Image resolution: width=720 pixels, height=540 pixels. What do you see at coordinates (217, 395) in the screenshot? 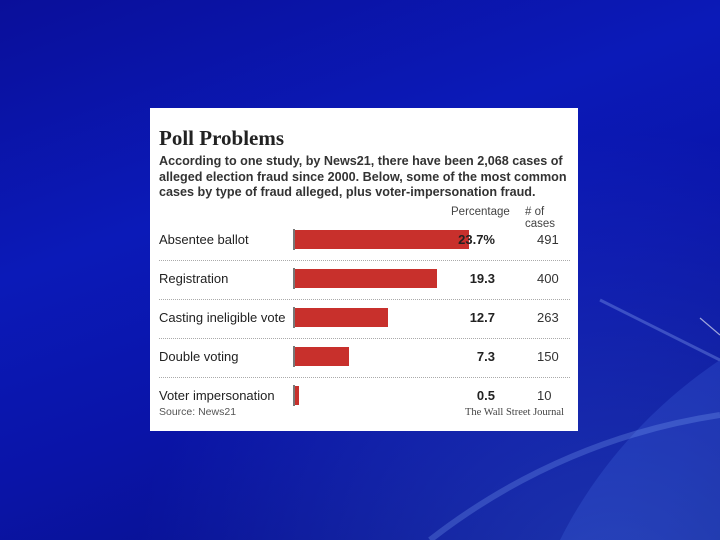
I see `category-label: Voter impersonation` at bounding box center [217, 395].